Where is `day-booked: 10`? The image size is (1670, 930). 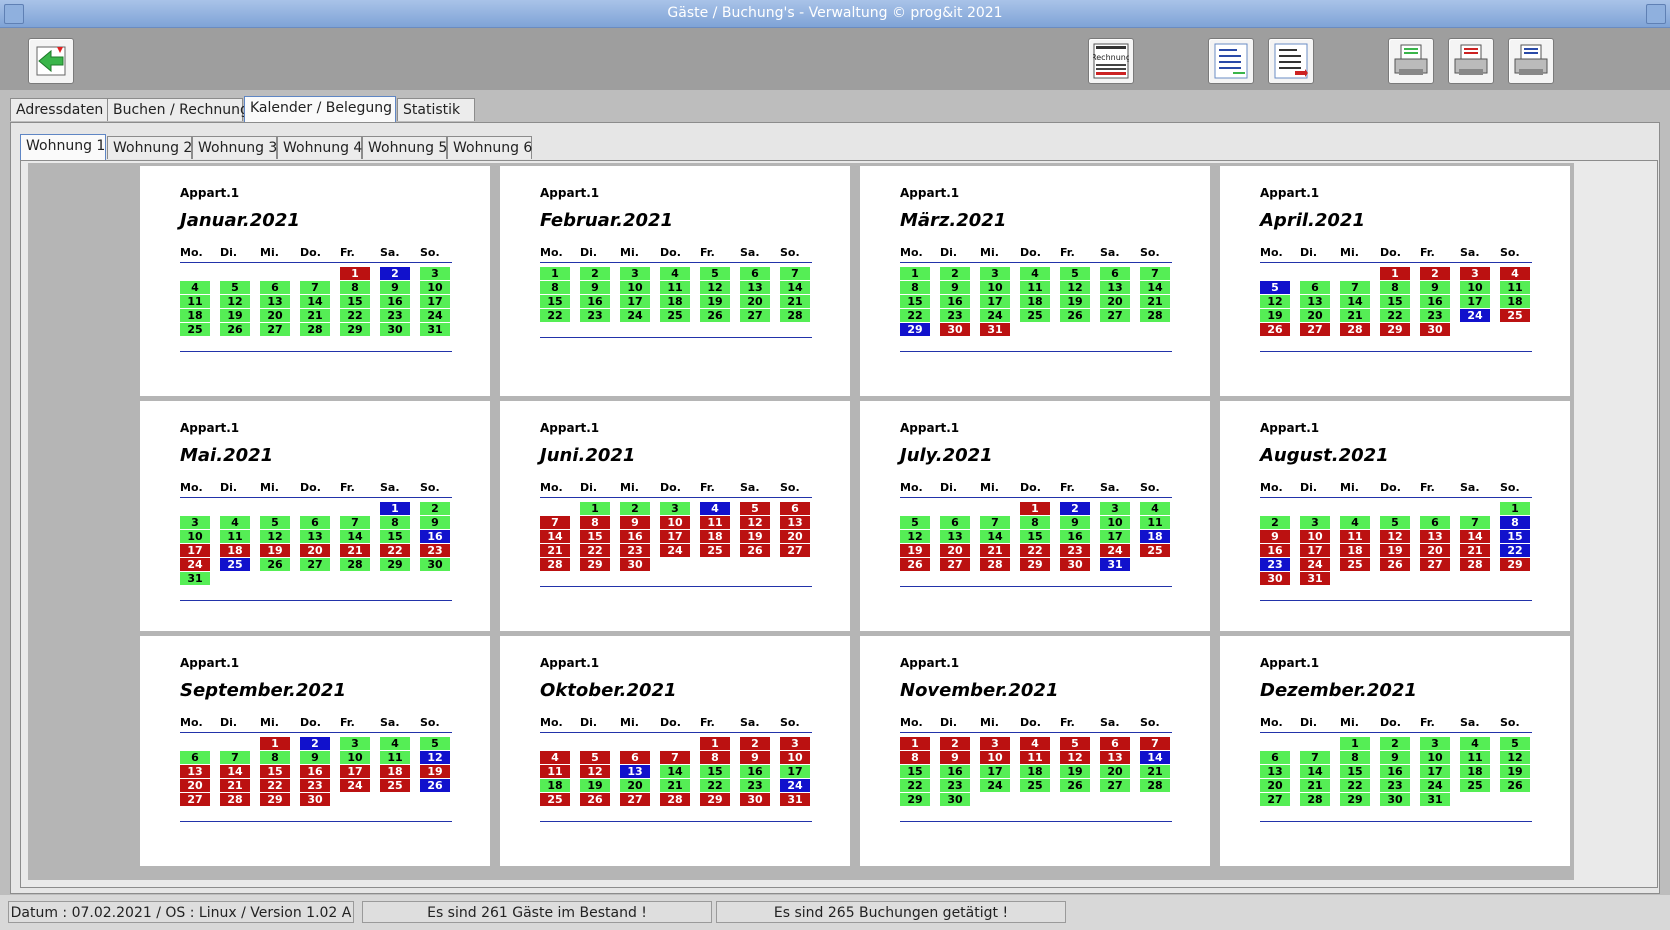 day-booked: 10 is located at coordinates (1315, 536).